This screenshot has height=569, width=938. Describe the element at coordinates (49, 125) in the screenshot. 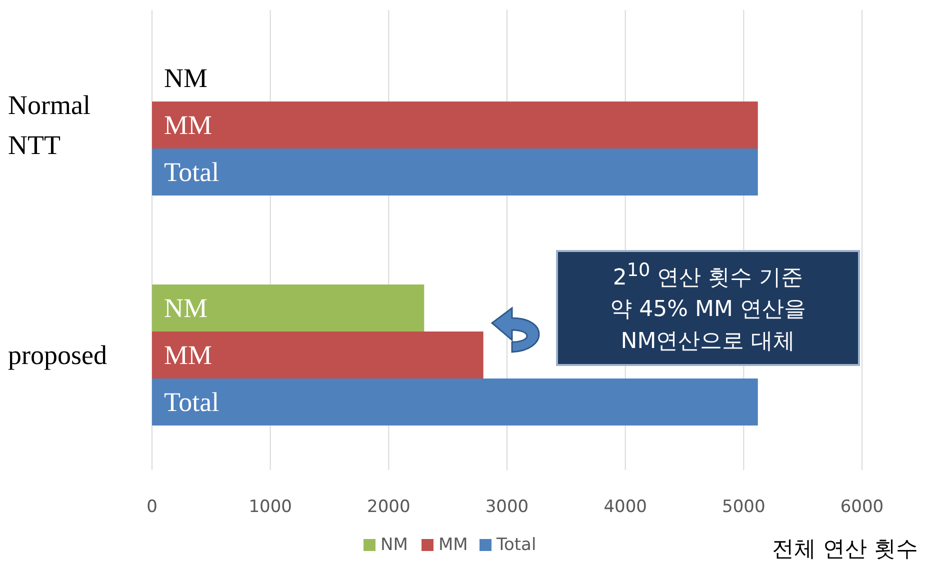

I see `y-tick-label: Normal NTT` at that location.